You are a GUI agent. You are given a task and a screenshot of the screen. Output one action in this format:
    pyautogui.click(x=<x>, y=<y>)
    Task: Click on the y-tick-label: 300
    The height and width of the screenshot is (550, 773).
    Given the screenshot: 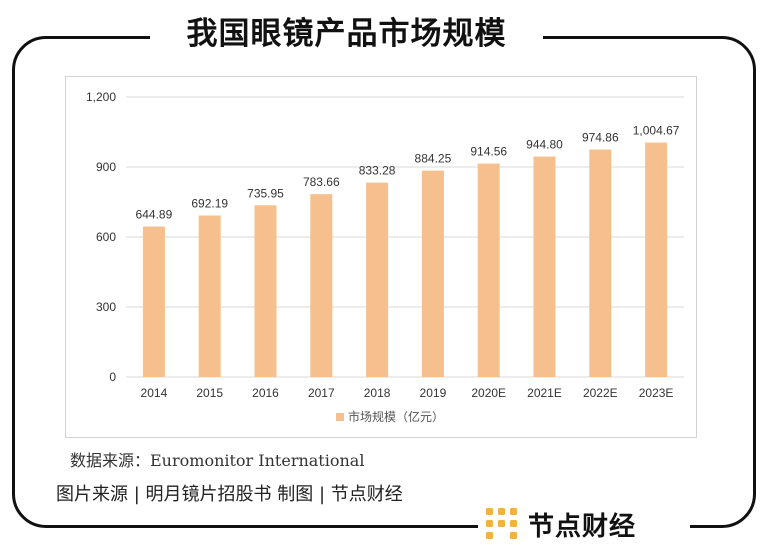 What is the action you would take?
    pyautogui.click(x=106, y=307)
    